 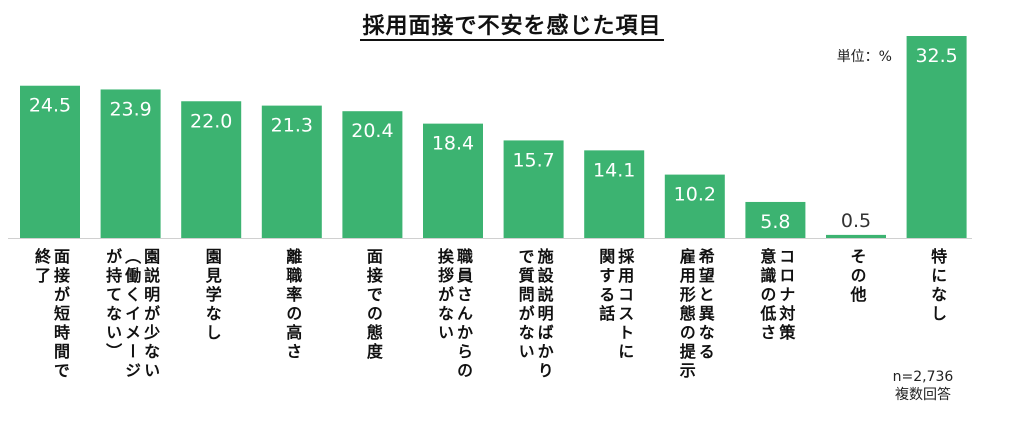 I want to click on data-label: 10.2, so click(x=695, y=195).